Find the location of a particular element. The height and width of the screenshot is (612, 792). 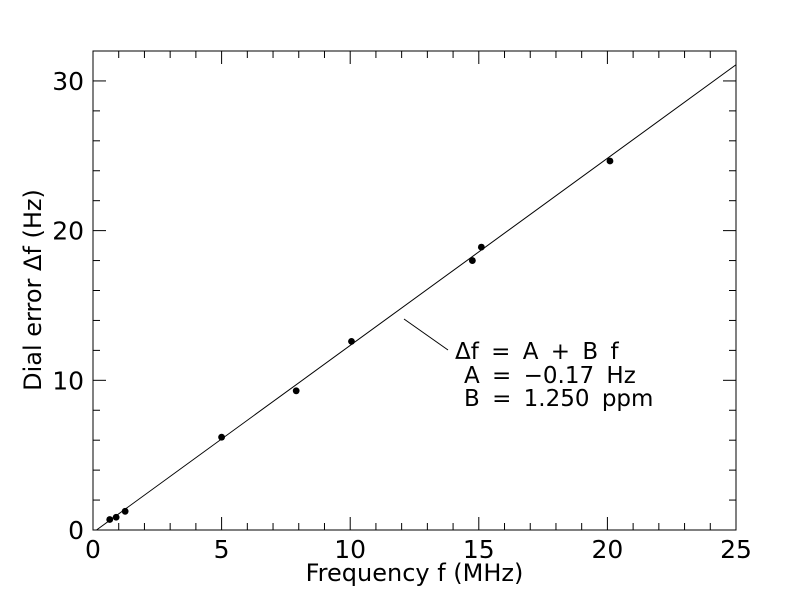

x-tick-label: 0 is located at coordinates (93, 549).